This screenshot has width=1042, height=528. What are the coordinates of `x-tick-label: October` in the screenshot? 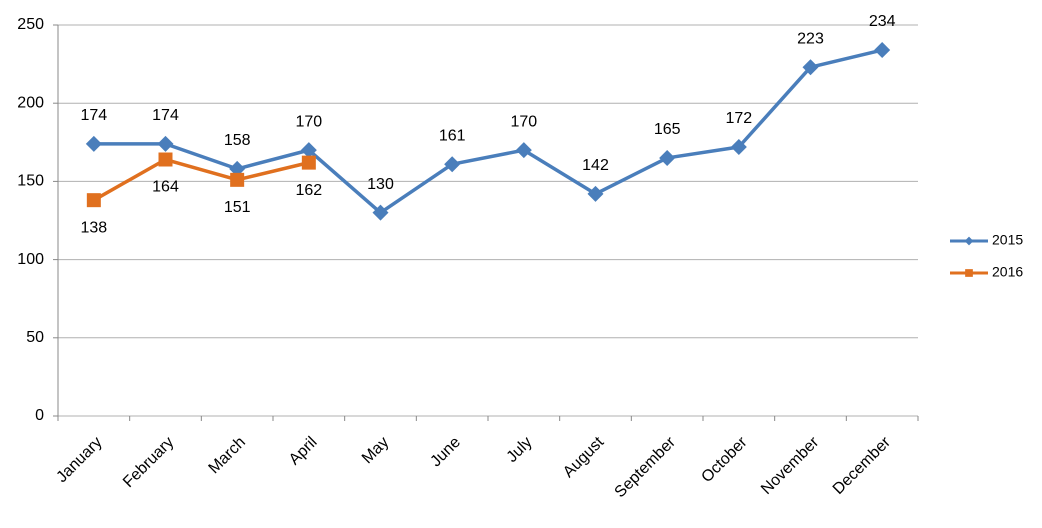 It's located at (724, 459).